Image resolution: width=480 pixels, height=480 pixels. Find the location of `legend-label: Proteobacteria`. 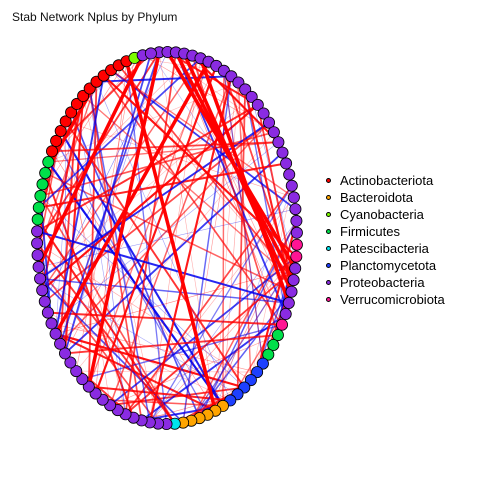

legend-label: Proteobacteria is located at coordinates (382, 282).